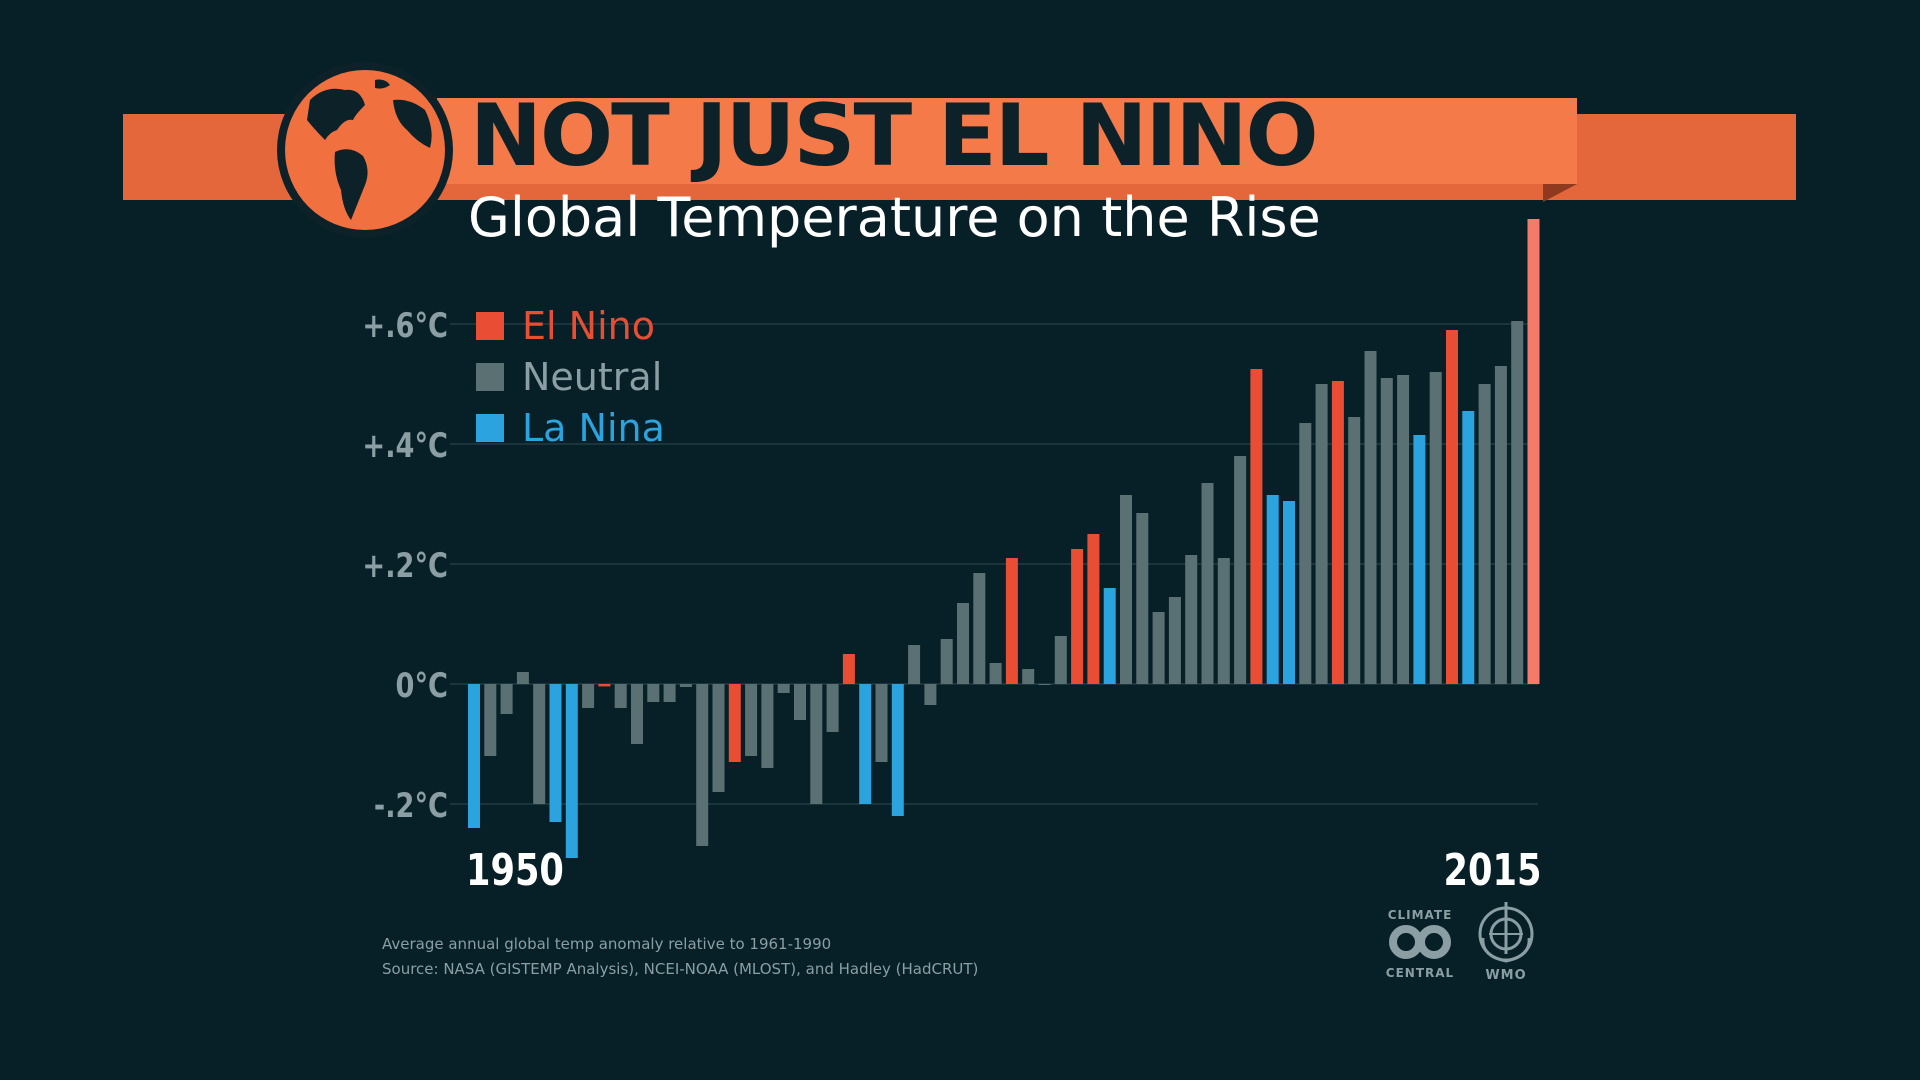  Describe the element at coordinates (1158, 648) in the screenshot. I see `bar-1992` at that location.